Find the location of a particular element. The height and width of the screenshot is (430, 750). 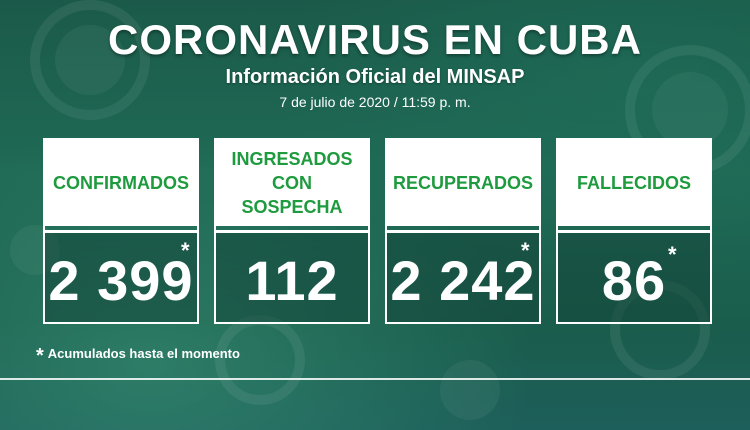

footnote: * Acumulados hasta el momento is located at coordinates (138, 356).